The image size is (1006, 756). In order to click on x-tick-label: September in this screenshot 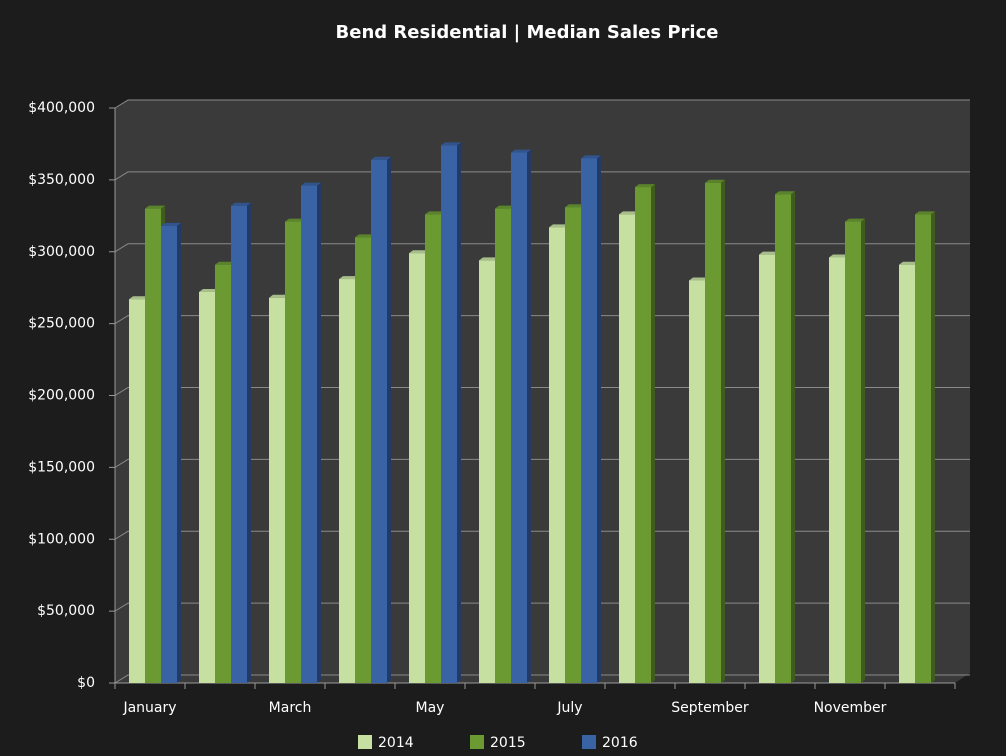, I will do `click(710, 708)`.